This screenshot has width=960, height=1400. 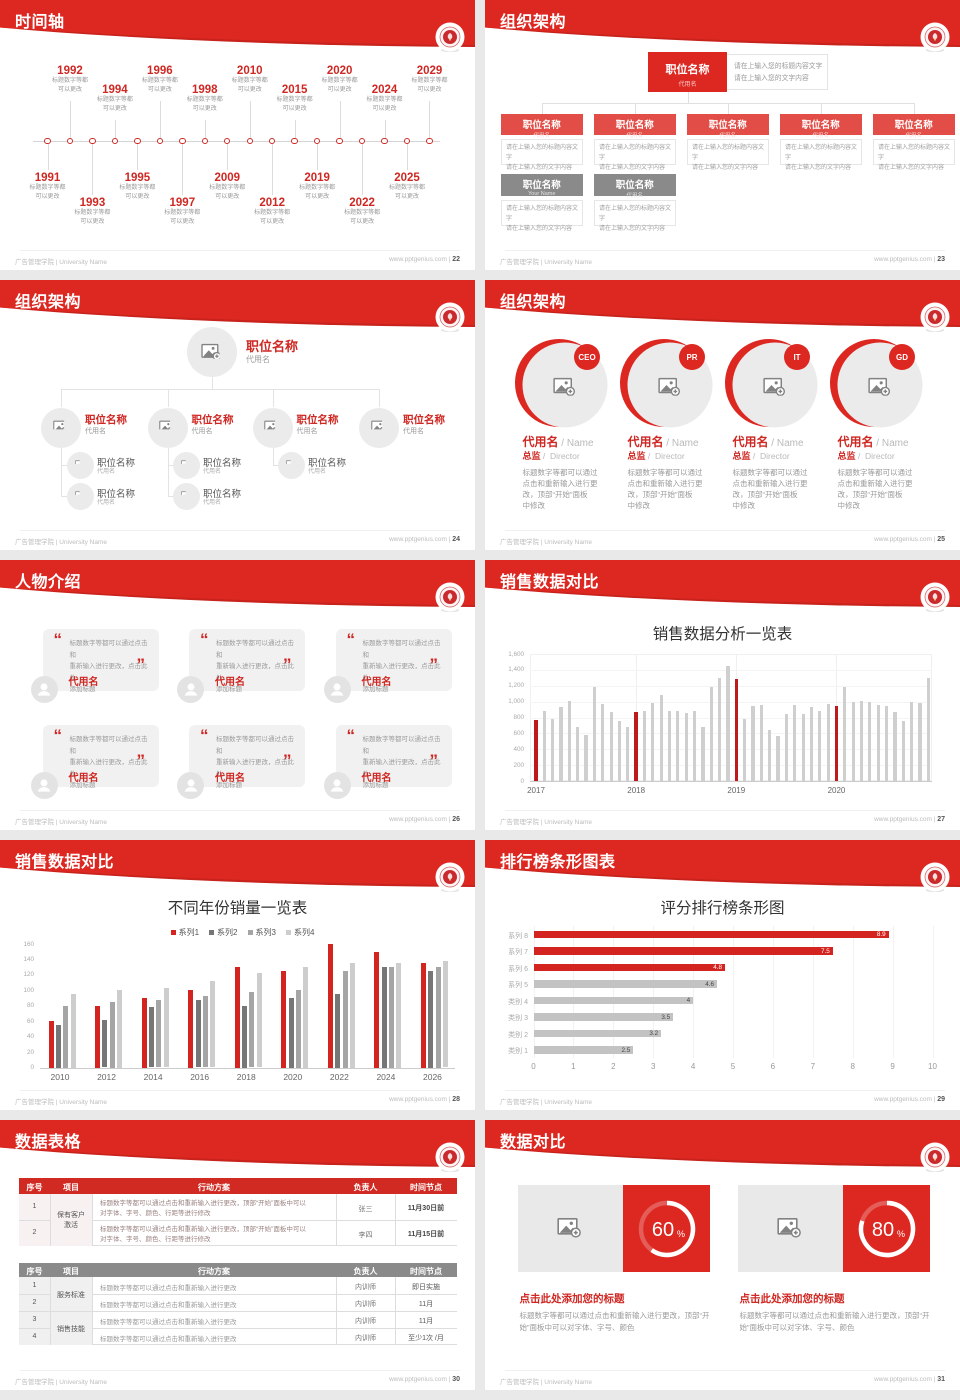 I want to click on svg-text: 80, so click(x=882, y=1230).